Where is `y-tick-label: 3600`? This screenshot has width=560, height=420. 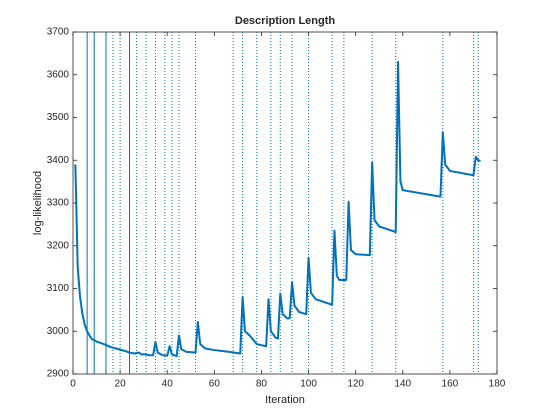
y-tick-label: 3600 is located at coordinates (58, 74).